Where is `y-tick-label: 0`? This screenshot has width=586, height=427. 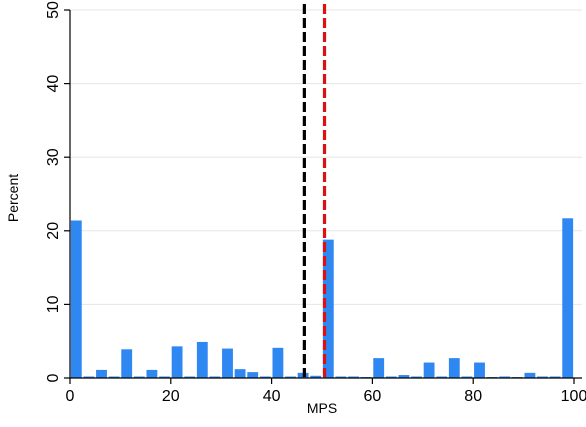 y-tick-label: 0 is located at coordinates (53, 377).